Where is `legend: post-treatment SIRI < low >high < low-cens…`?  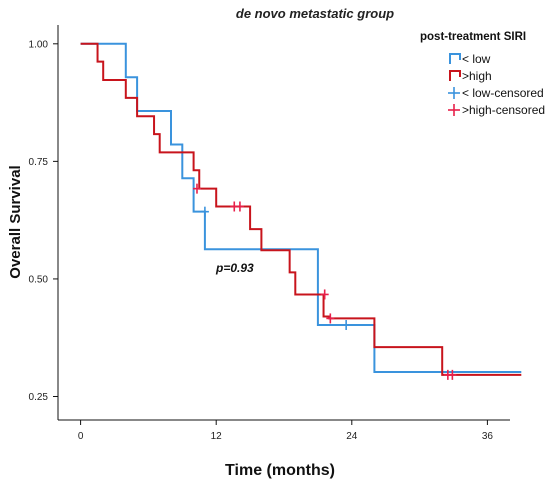 legend: post-treatment SIRI < low >high < low-cens… is located at coordinates (482, 74).